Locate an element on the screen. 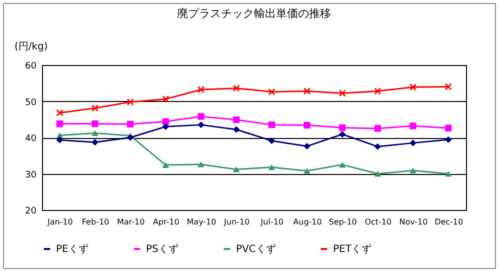 The image size is (501, 274). x-tick-label: Oct-10 is located at coordinates (378, 222).